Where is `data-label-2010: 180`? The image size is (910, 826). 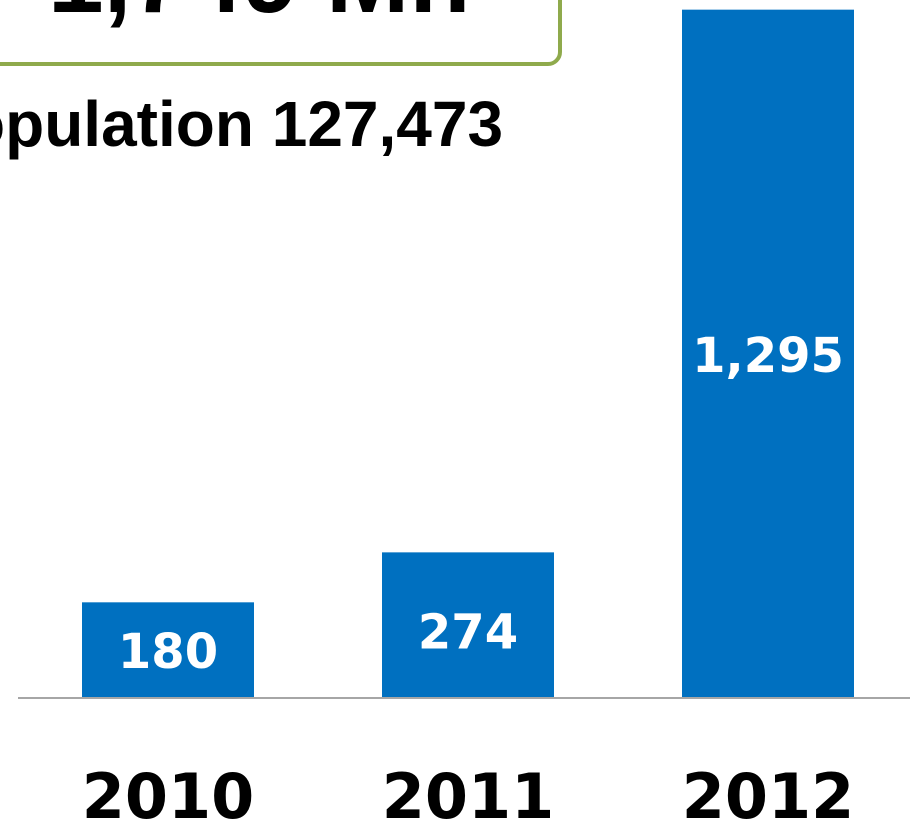 data-label-2010: 180 is located at coordinates (168, 652).